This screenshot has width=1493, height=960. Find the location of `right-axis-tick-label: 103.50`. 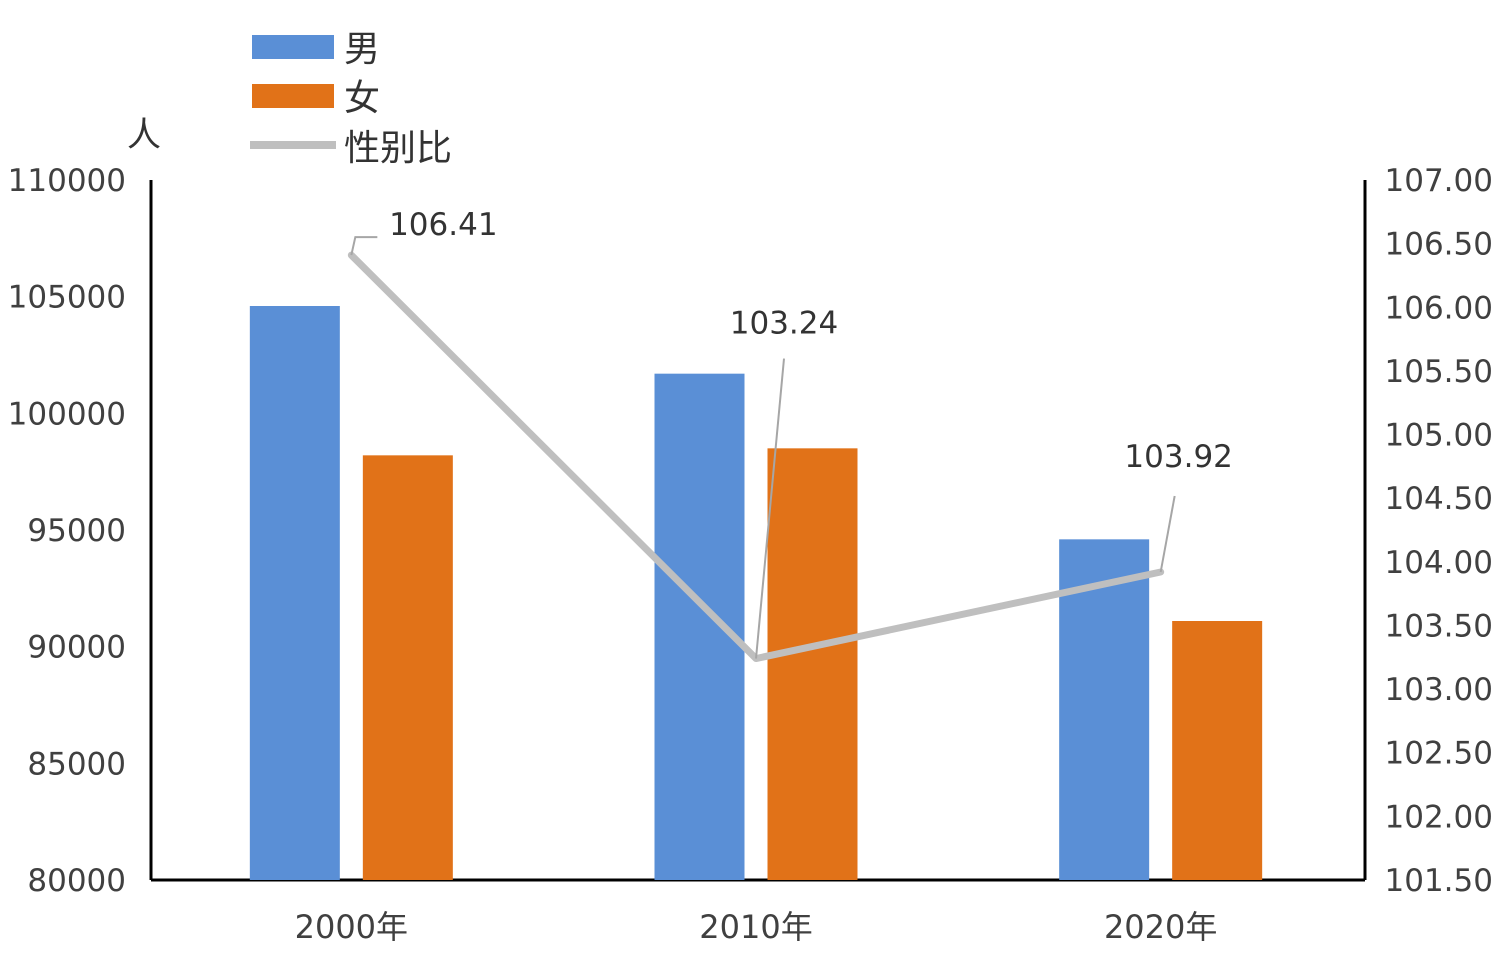

right-axis-tick-label: 103.50 is located at coordinates (1439, 626).